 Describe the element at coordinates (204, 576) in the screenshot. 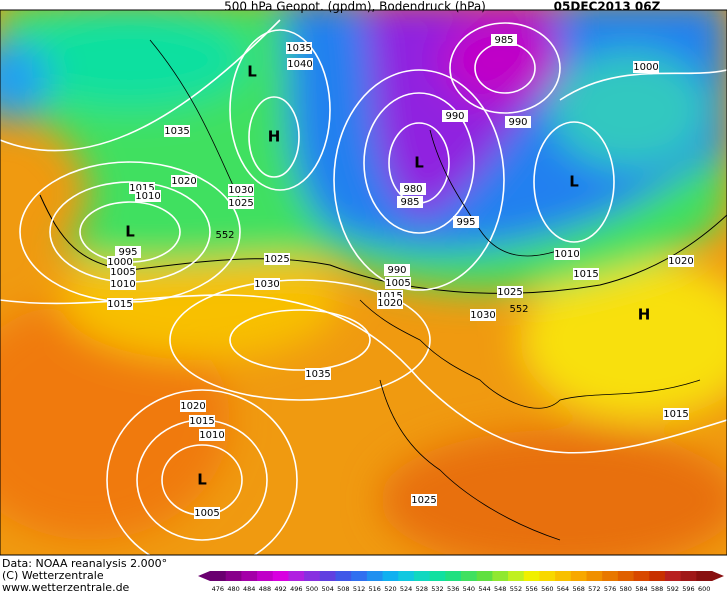

I see `colorbar-arrow-left` at that location.